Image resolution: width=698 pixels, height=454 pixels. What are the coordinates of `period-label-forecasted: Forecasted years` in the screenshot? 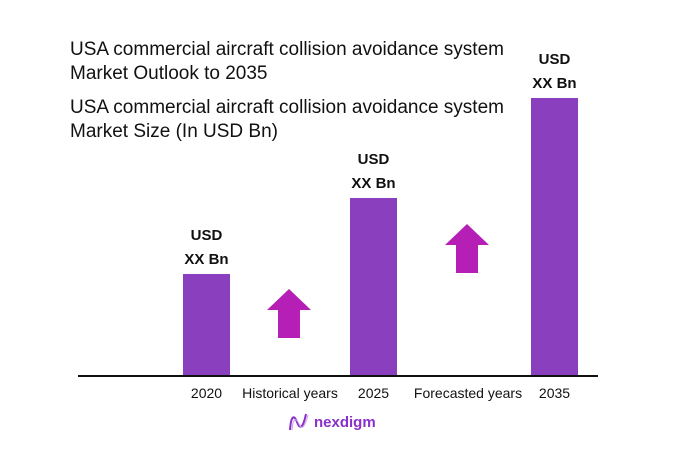 It's located at (468, 393).